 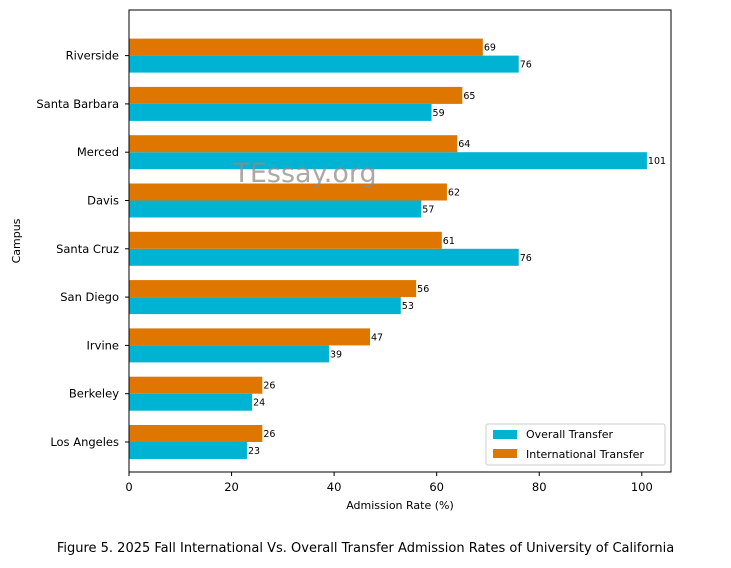 What do you see at coordinates (657, 161) in the screenshot?
I see `value-label-overall-transfer-merced: 101` at bounding box center [657, 161].